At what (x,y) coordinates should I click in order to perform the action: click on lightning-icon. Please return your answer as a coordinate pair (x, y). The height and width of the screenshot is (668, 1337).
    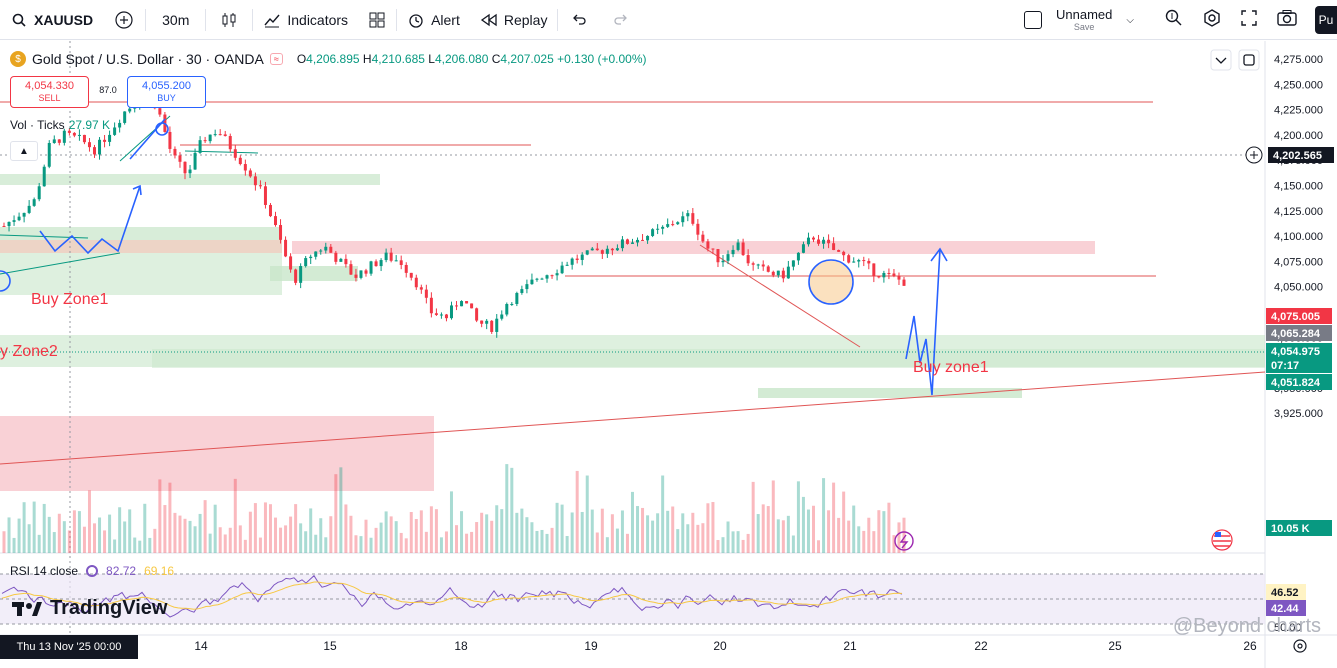
    Looking at the image, I should click on (904, 541).